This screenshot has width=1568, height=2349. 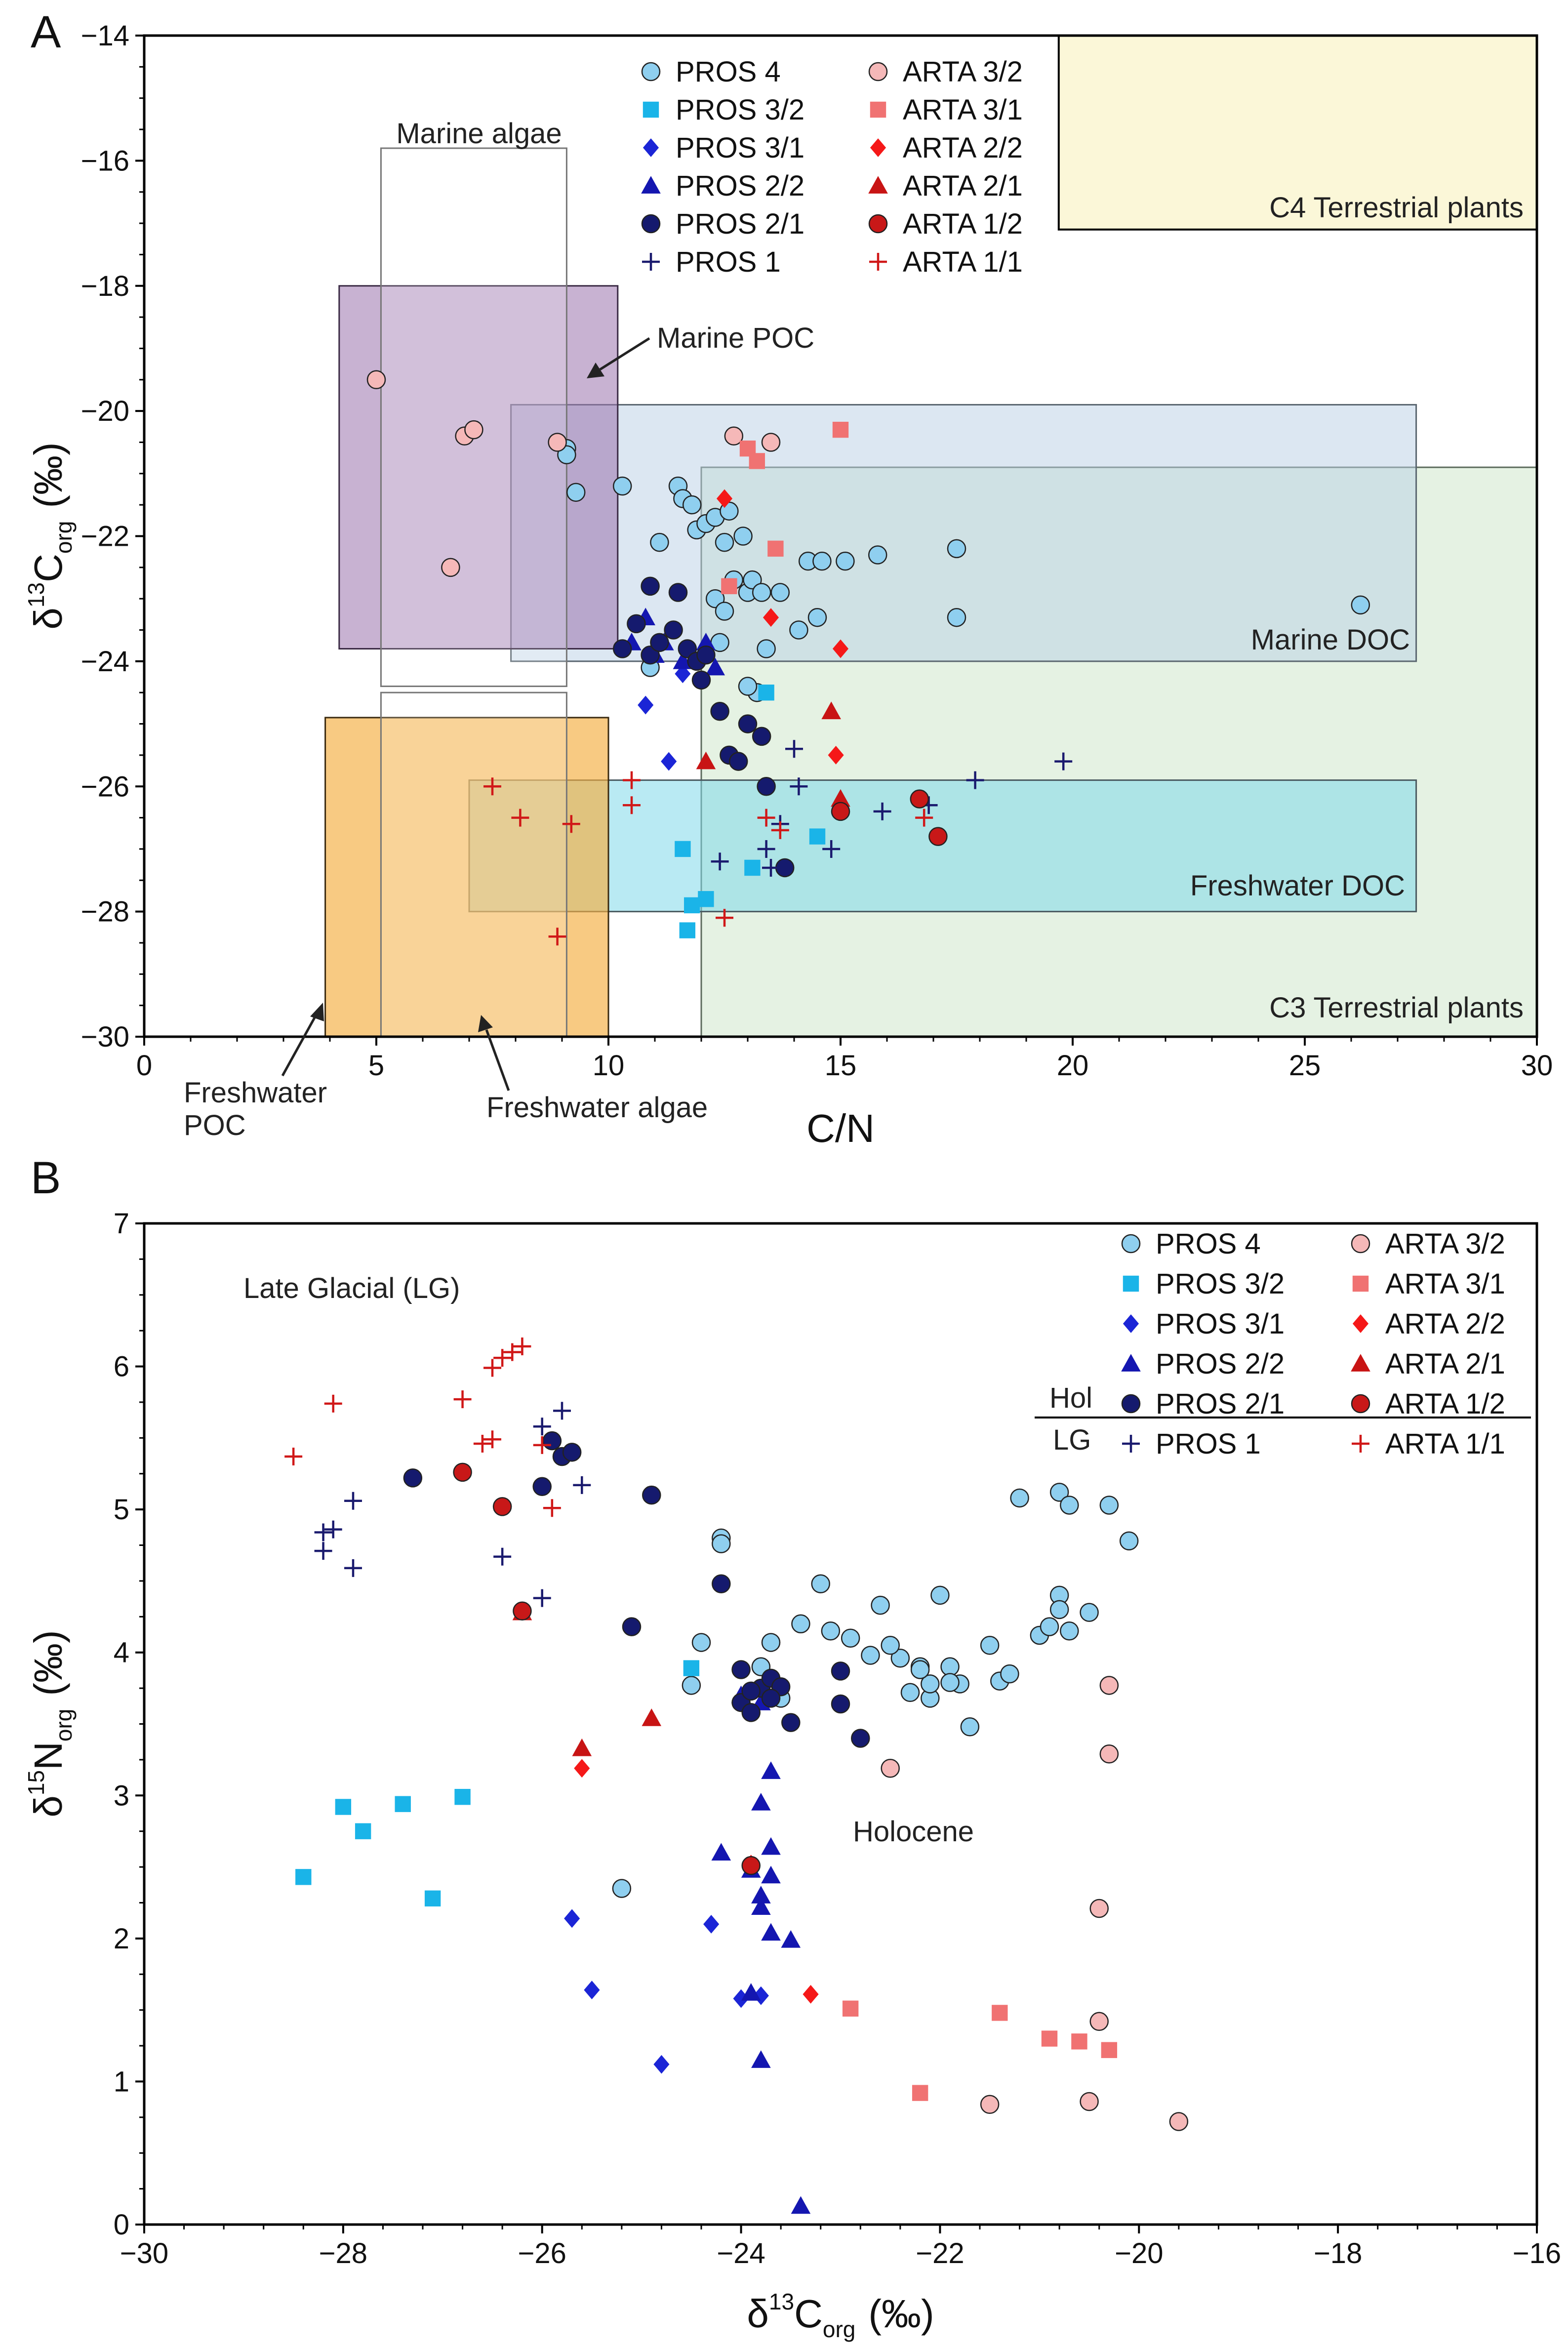 What do you see at coordinates (1445, 1324) in the screenshot?
I see `panel-b-legend-label-arta-2-2: ARTA 2/2` at bounding box center [1445, 1324].